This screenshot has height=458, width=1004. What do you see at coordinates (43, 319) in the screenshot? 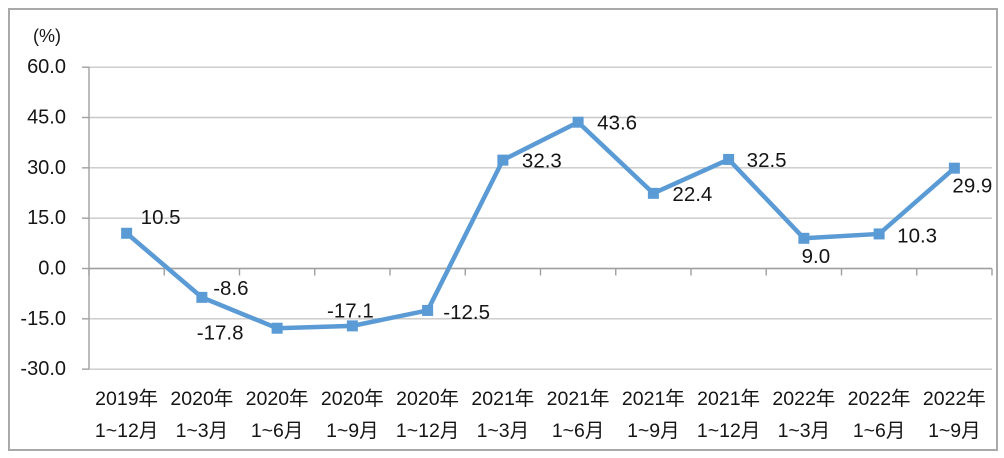
I see `y-tick-label: -15.0` at bounding box center [43, 319].